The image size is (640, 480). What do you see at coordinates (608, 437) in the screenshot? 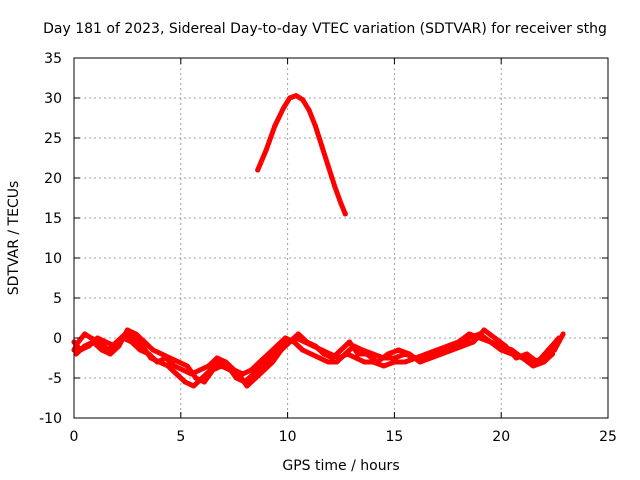
I see `x-tick-label: 25` at bounding box center [608, 437].